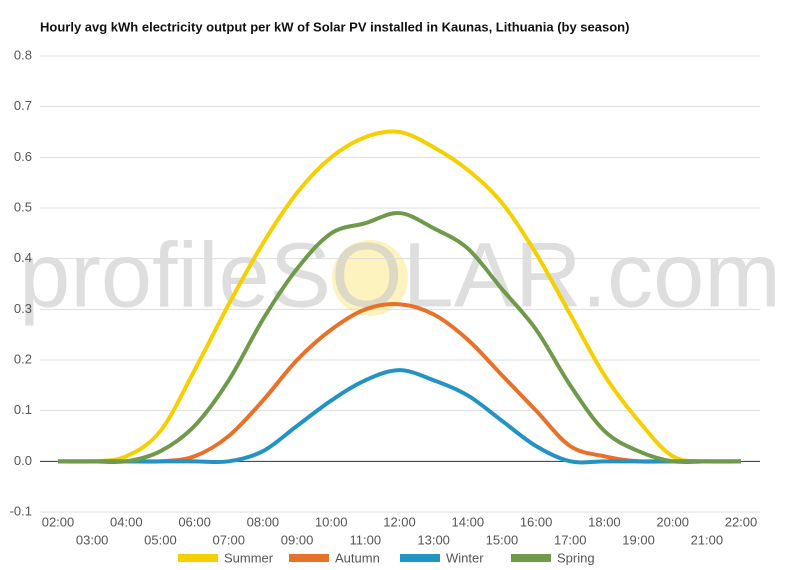  I want to click on x-tick-label: 12:00, so click(399, 521).